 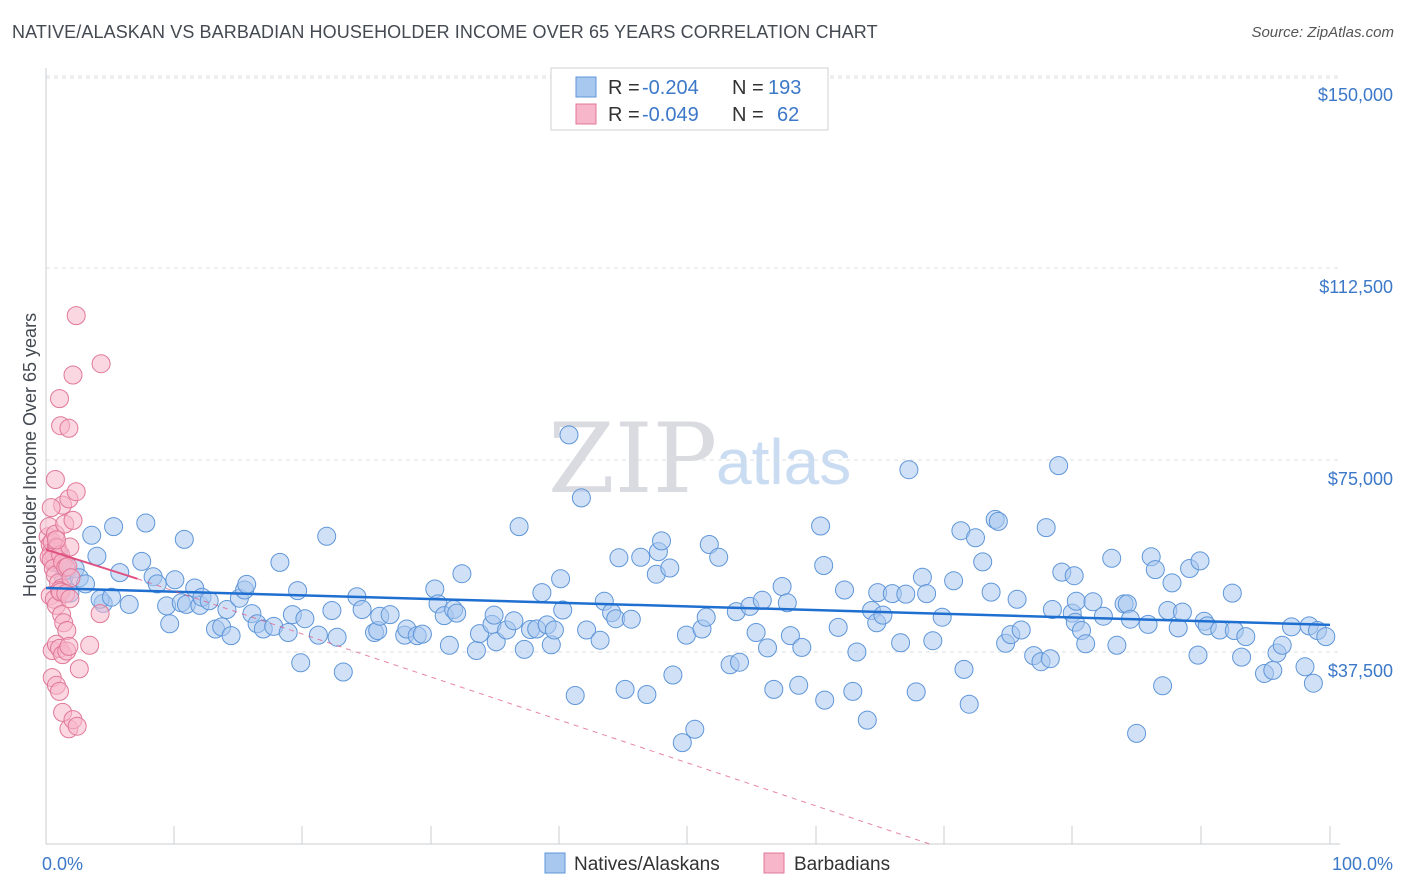 What do you see at coordinates (783, 462) in the screenshot?
I see `watermark-atlas: atlas` at bounding box center [783, 462].